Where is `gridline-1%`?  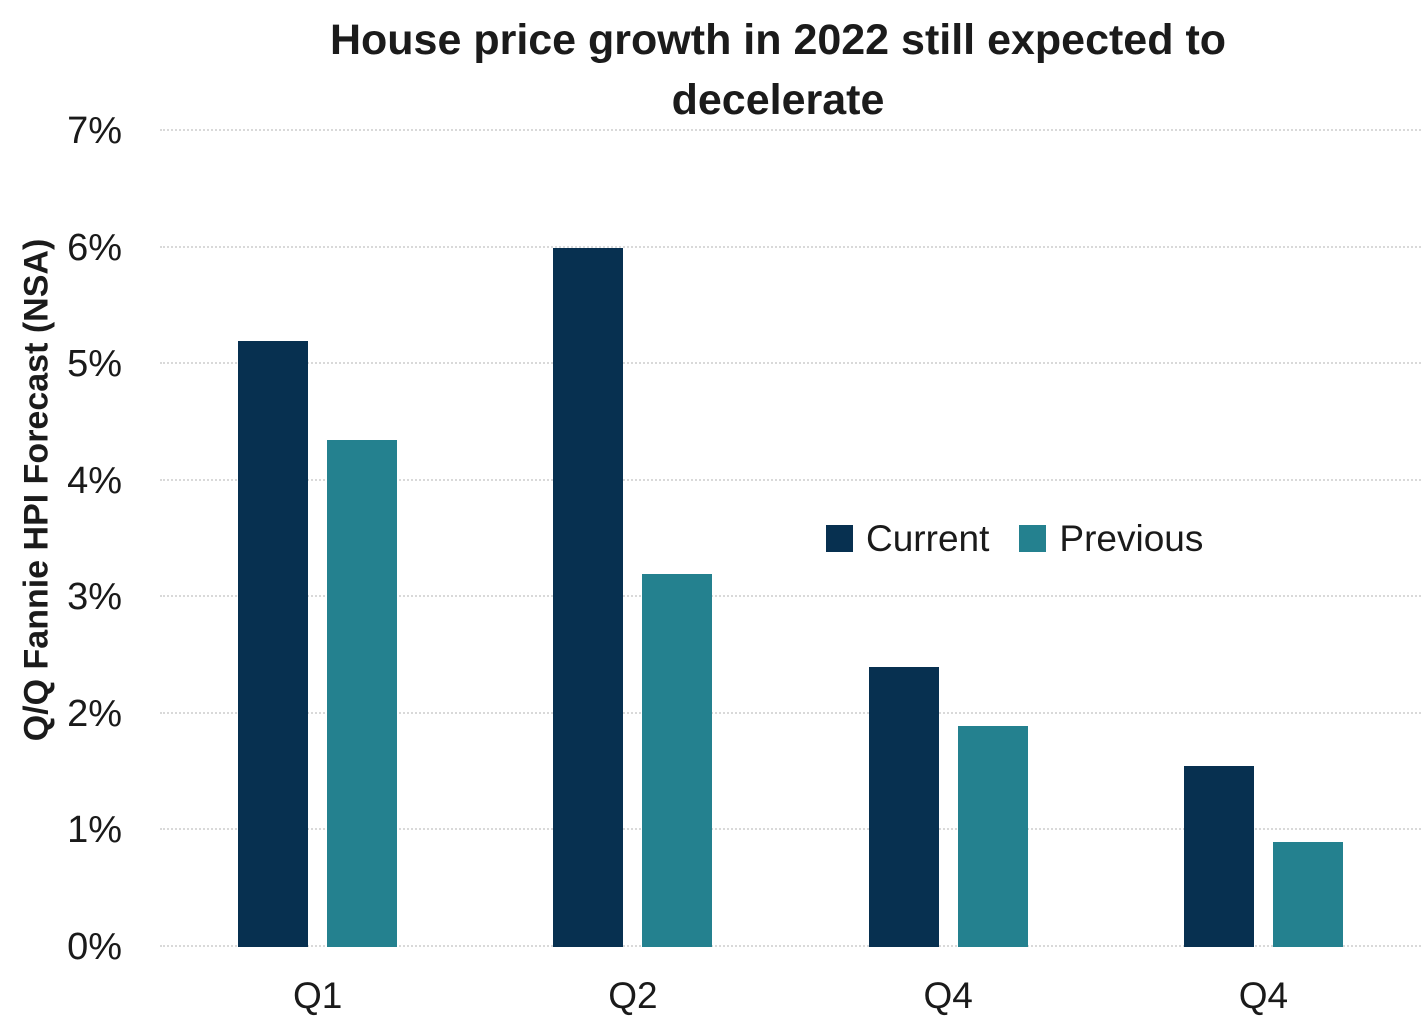 gridline-1% is located at coordinates (790, 829).